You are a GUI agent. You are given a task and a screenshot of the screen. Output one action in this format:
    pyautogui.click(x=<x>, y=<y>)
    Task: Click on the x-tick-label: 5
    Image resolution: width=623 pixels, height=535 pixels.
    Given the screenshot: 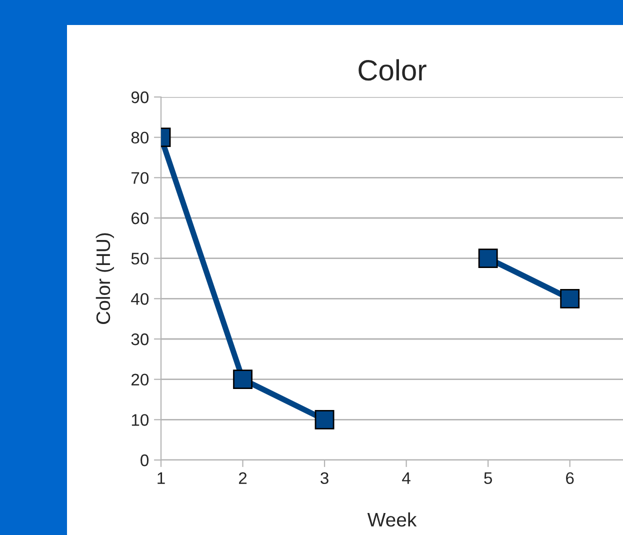 What is the action you would take?
    pyautogui.click(x=488, y=478)
    